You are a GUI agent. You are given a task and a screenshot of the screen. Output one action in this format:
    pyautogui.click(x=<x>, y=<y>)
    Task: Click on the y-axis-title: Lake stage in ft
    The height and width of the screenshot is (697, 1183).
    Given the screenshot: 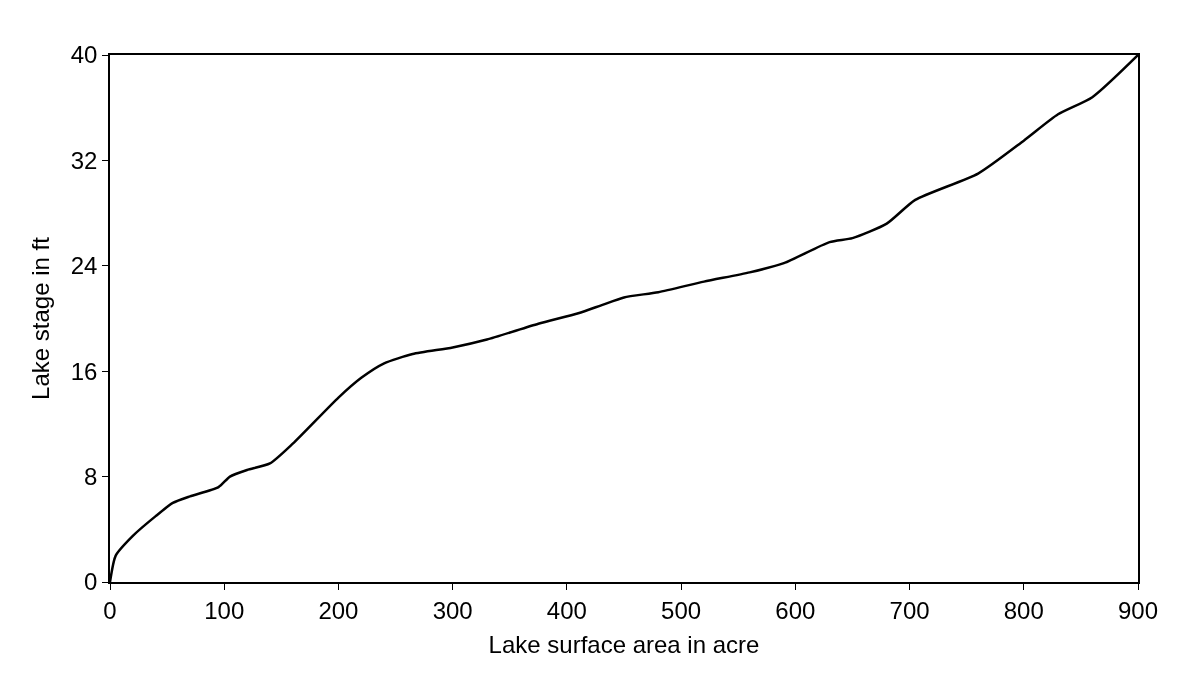 What is the action you would take?
    pyautogui.click(x=41, y=318)
    